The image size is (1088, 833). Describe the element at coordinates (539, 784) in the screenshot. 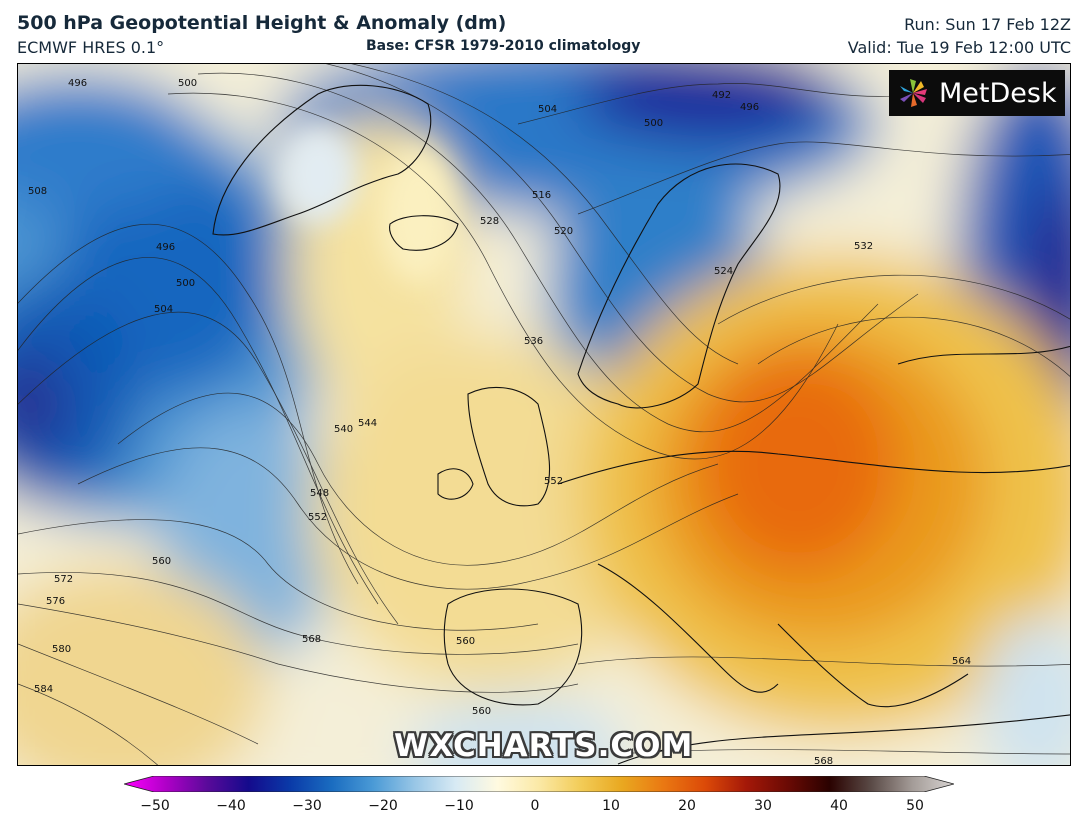

I see `anomaly-colorbar` at that location.